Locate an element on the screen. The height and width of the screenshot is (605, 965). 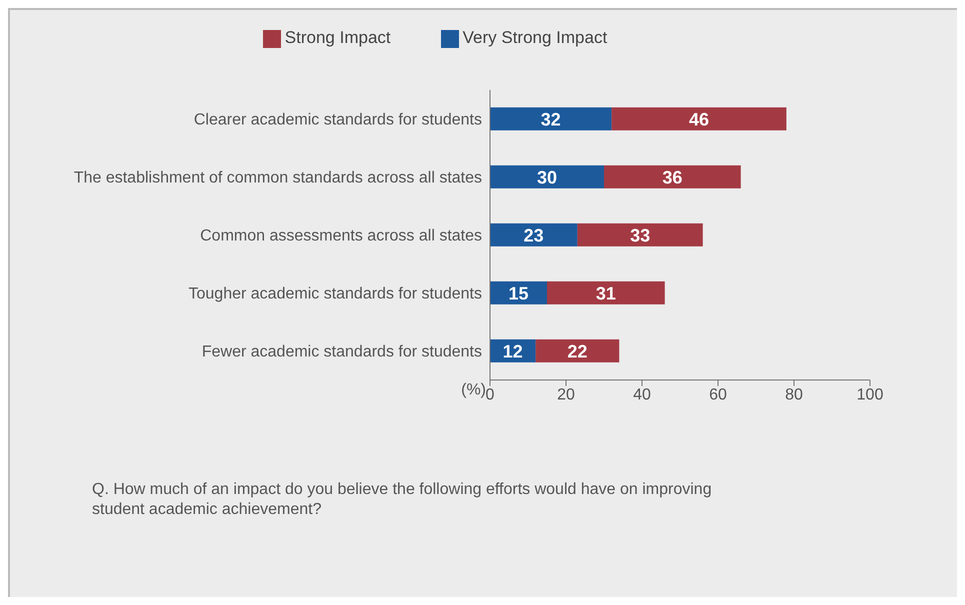
data-label: 30 is located at coordinates (547, 177).